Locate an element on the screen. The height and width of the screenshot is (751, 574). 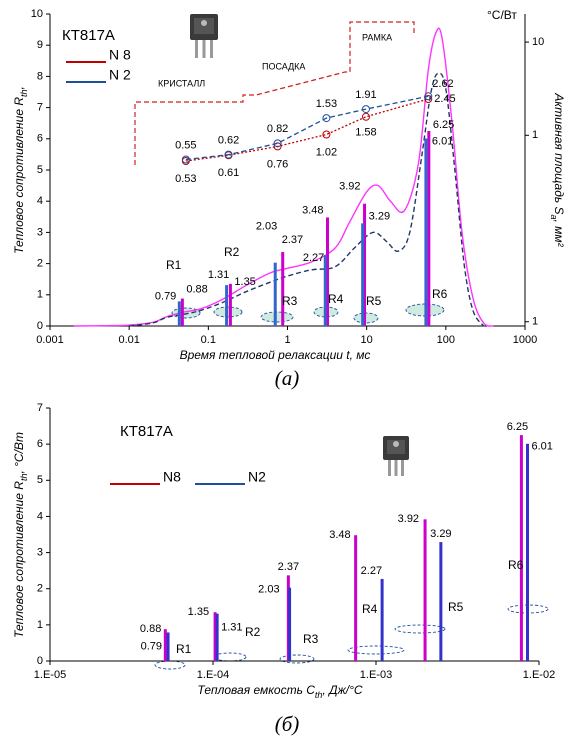
value-label: 0.61 is located at coordinates (228, 173).